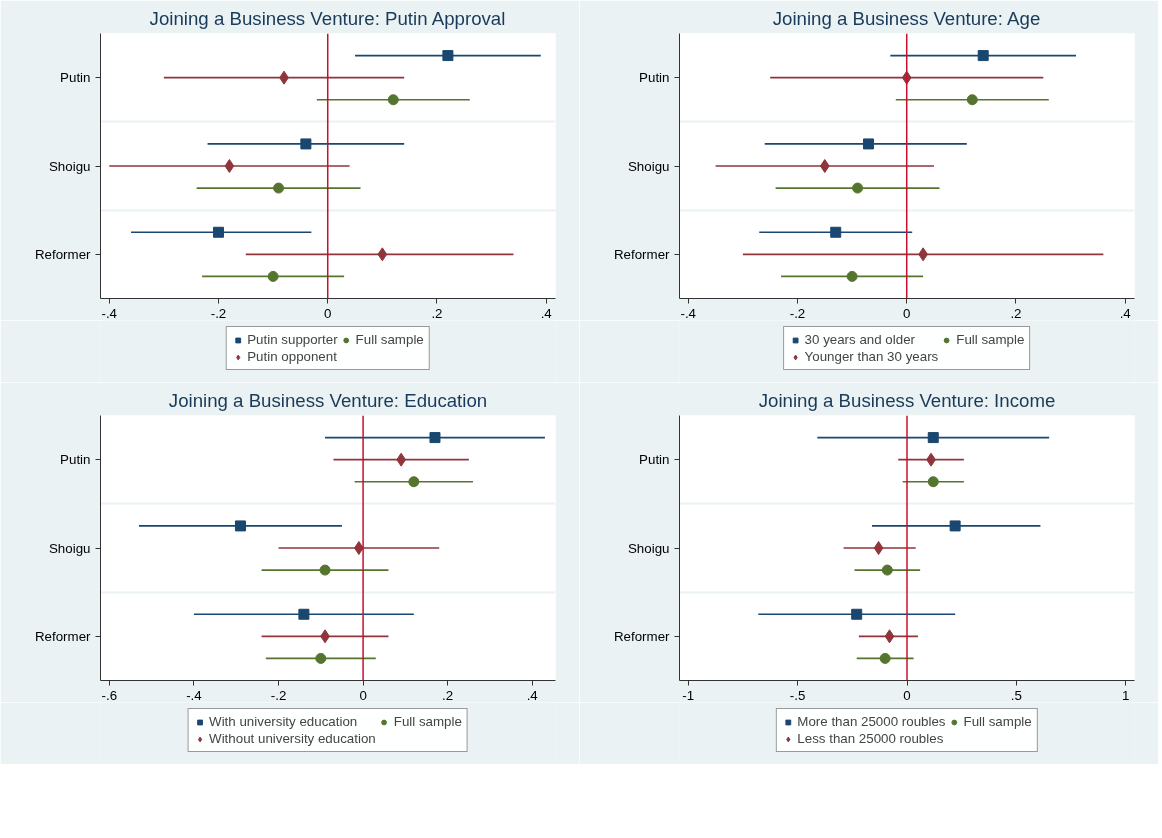 The width and height of the screenshot is (1162, 838). Describe the element at coordinates (907, 400) in the screenshot. I see `chart-title: Joining a Business Venture: Income` at that location.